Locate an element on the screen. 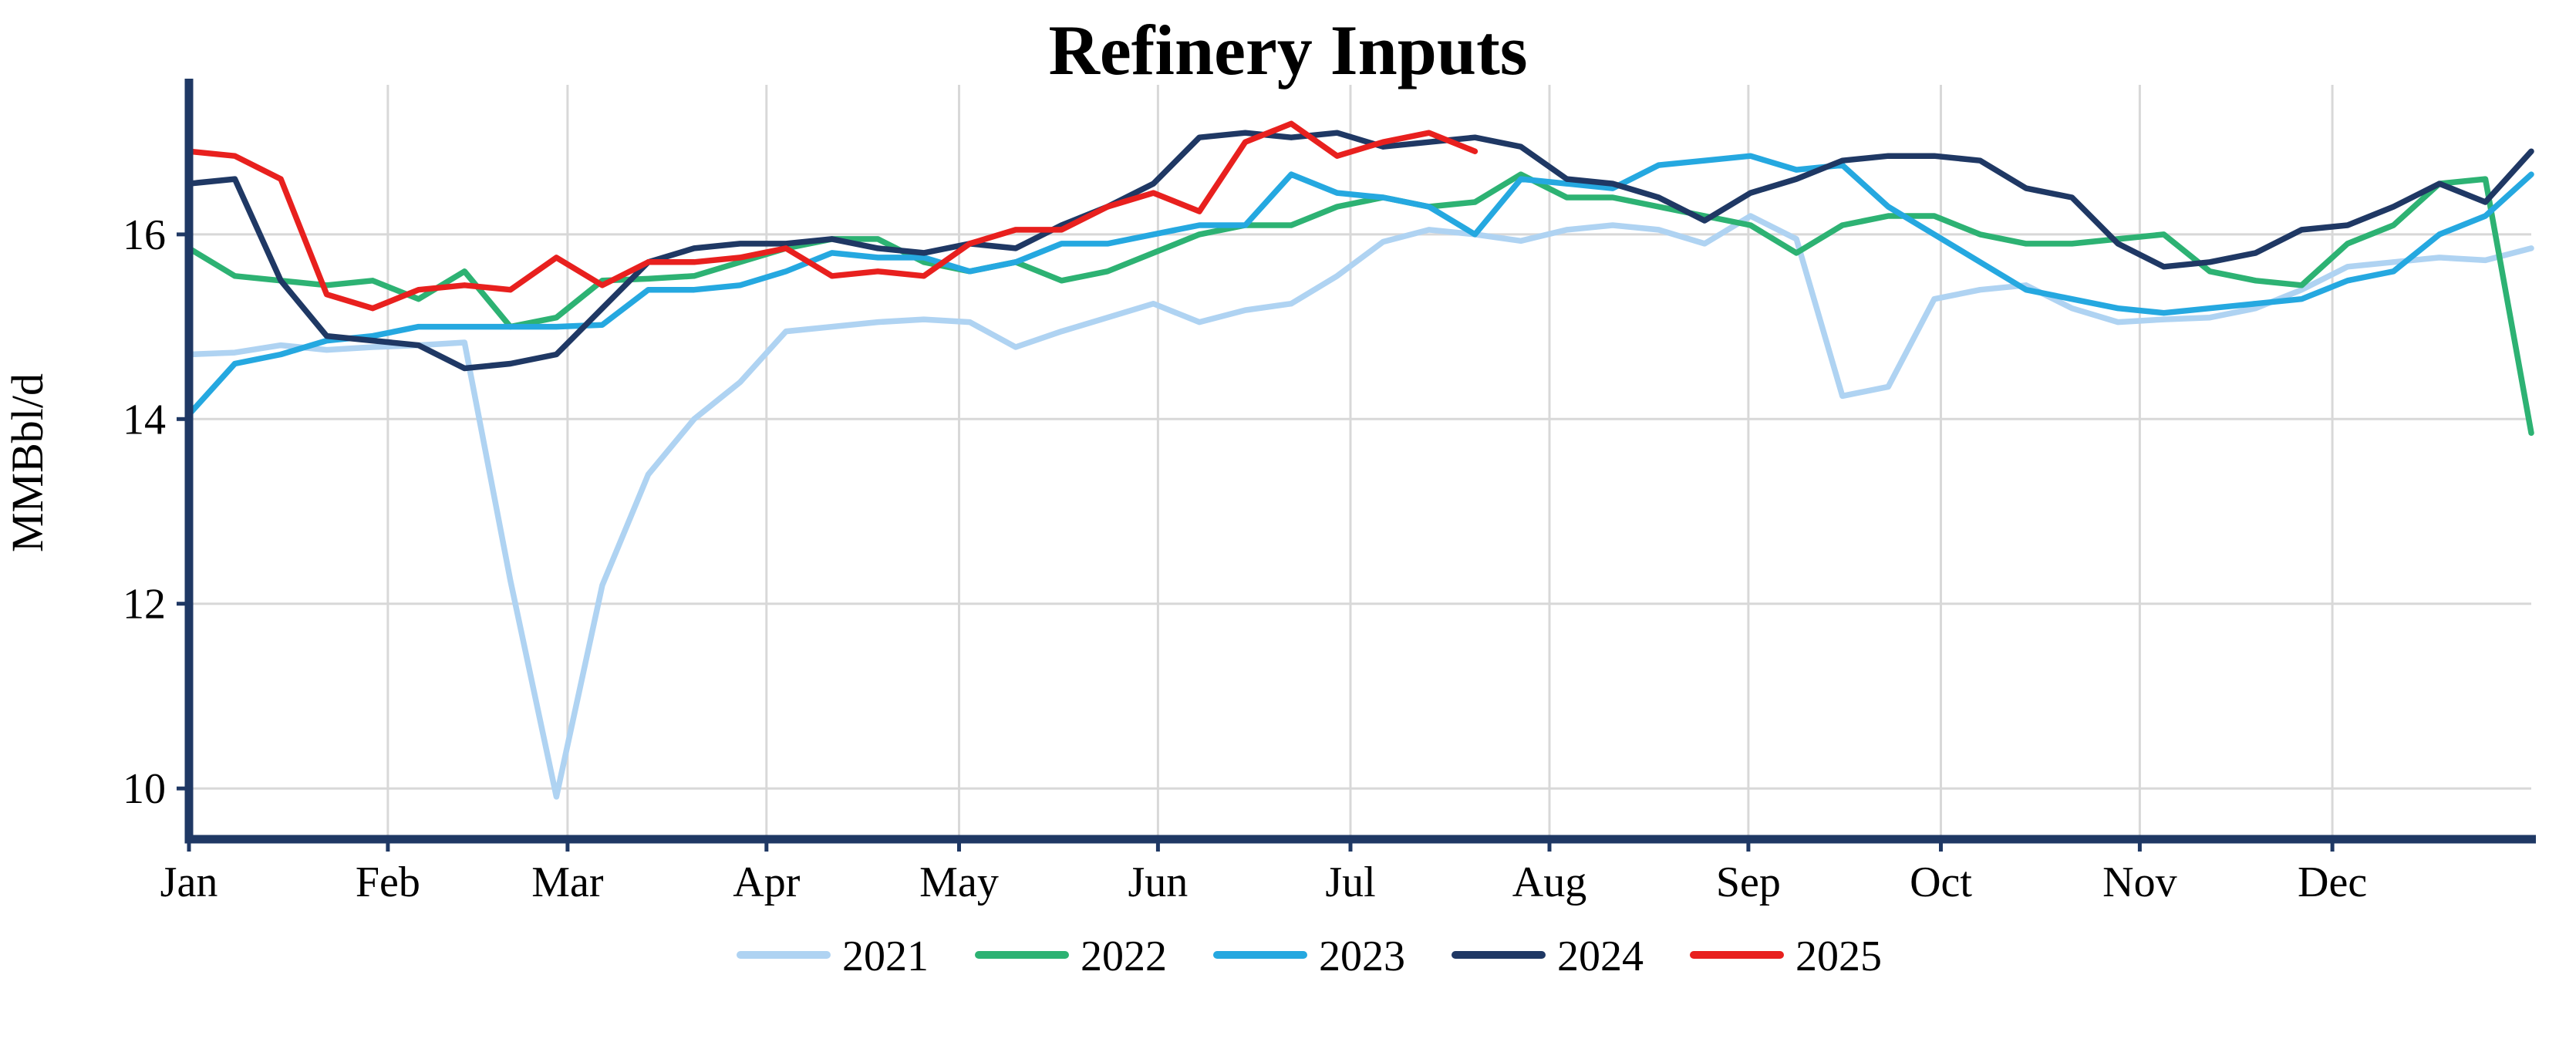 This screenshot has width=2576, height=1049. y-tick-label: 14 is located at coordinates (144, 420).